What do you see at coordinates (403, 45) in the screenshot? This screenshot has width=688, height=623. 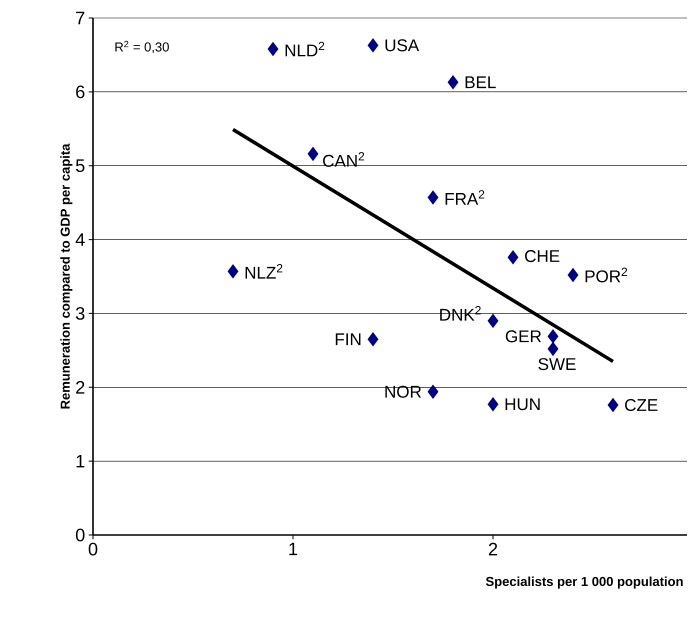 I see `annotation: USA` at bounding box center [403, 45].